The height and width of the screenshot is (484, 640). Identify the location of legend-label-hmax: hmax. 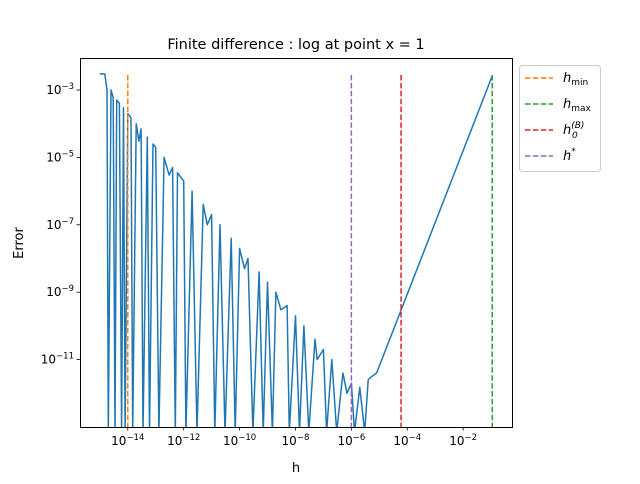
(577, 105).